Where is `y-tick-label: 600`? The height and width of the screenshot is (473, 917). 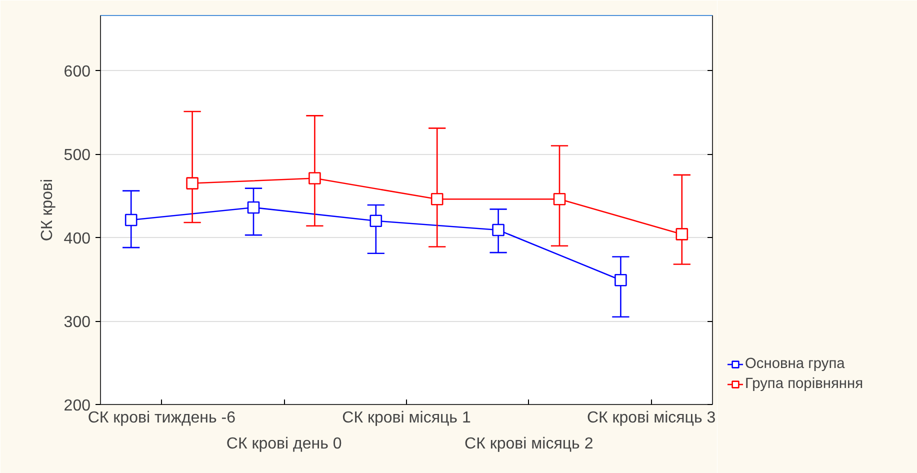 y-tick-label: 600 is located at coordinates (77, 72).